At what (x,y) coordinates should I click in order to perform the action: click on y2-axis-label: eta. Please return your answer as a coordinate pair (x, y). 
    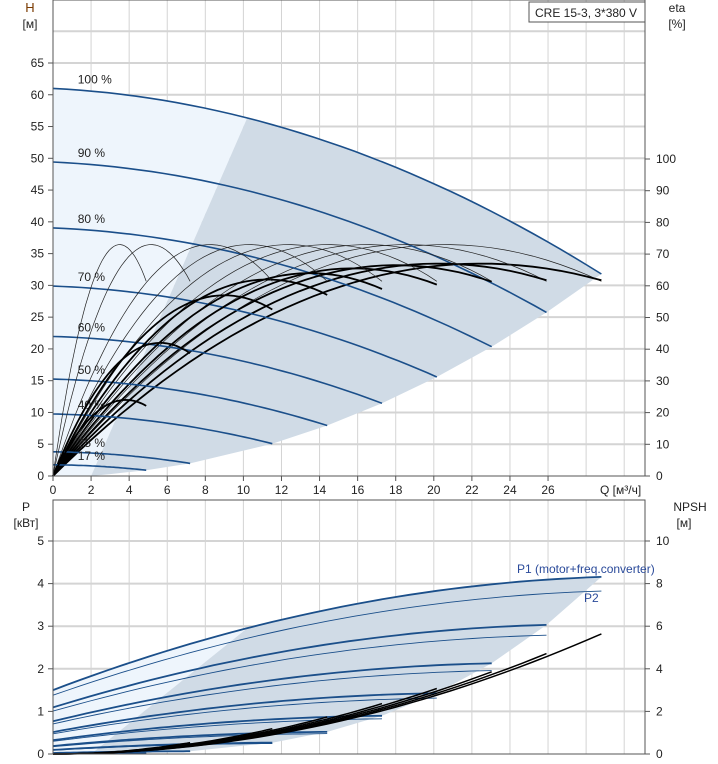
    Looking at the image, I should click on (677, 8).